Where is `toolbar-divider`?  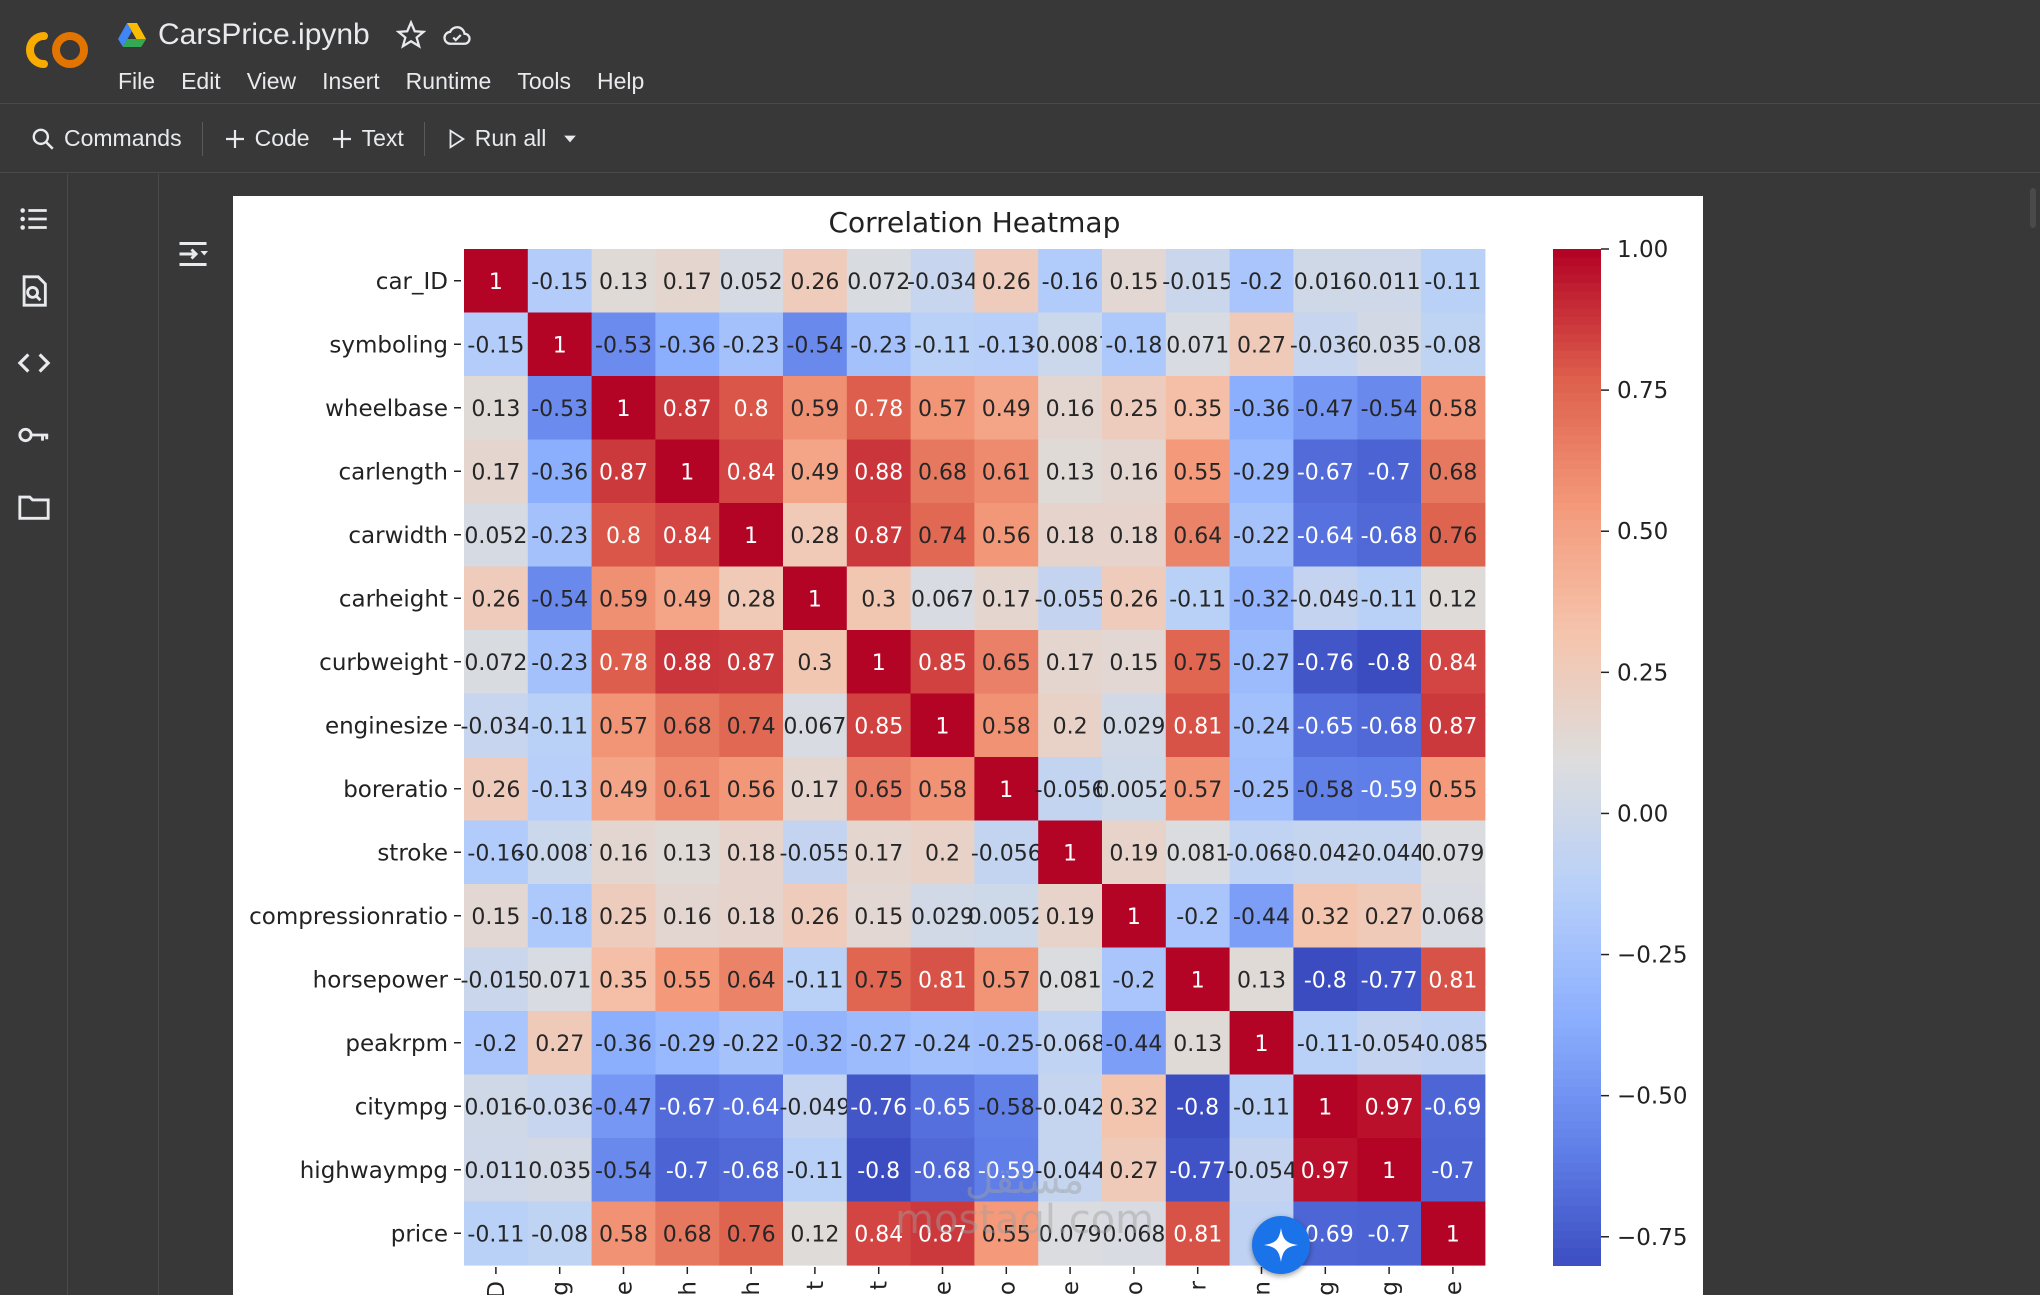 toolbar-divider is located at coordinates (424, 138).